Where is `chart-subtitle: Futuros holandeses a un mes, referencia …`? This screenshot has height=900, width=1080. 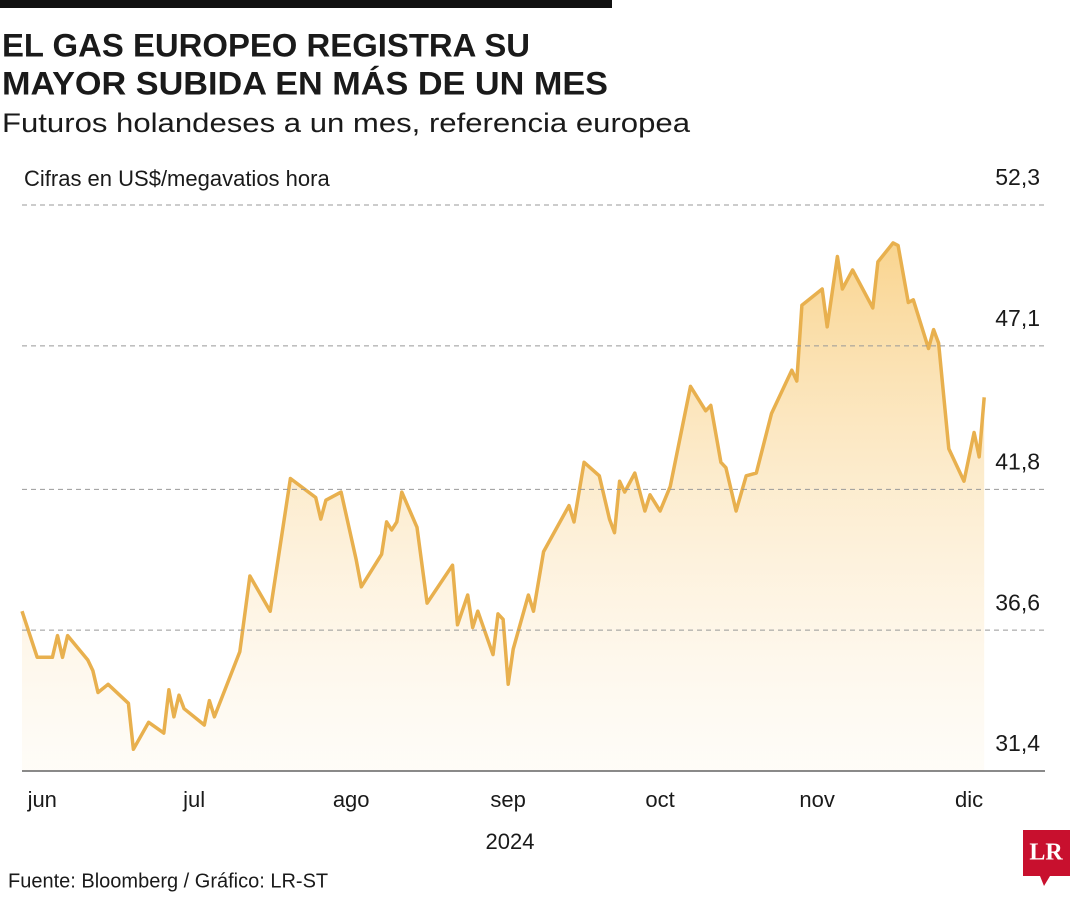 chart-subtitle: Futuros holandeses a un mes, referencia … is located at coordinates (346, 123).